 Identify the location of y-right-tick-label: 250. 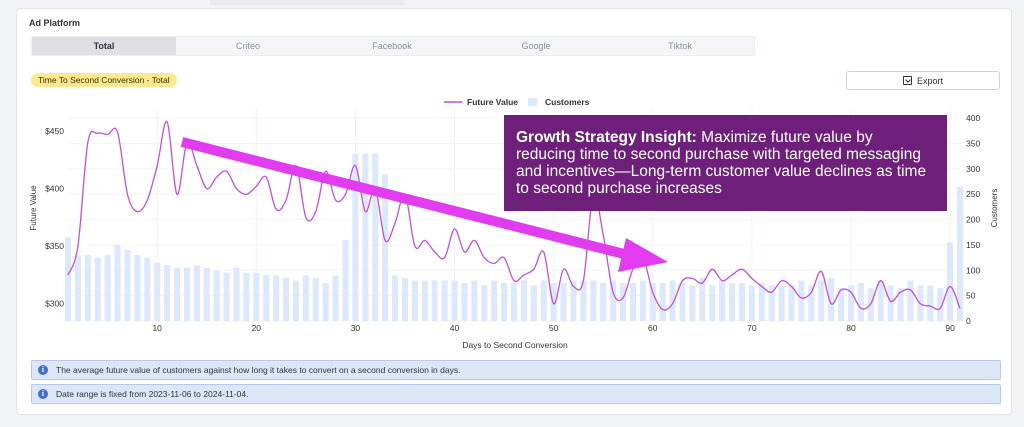
(973, 194).